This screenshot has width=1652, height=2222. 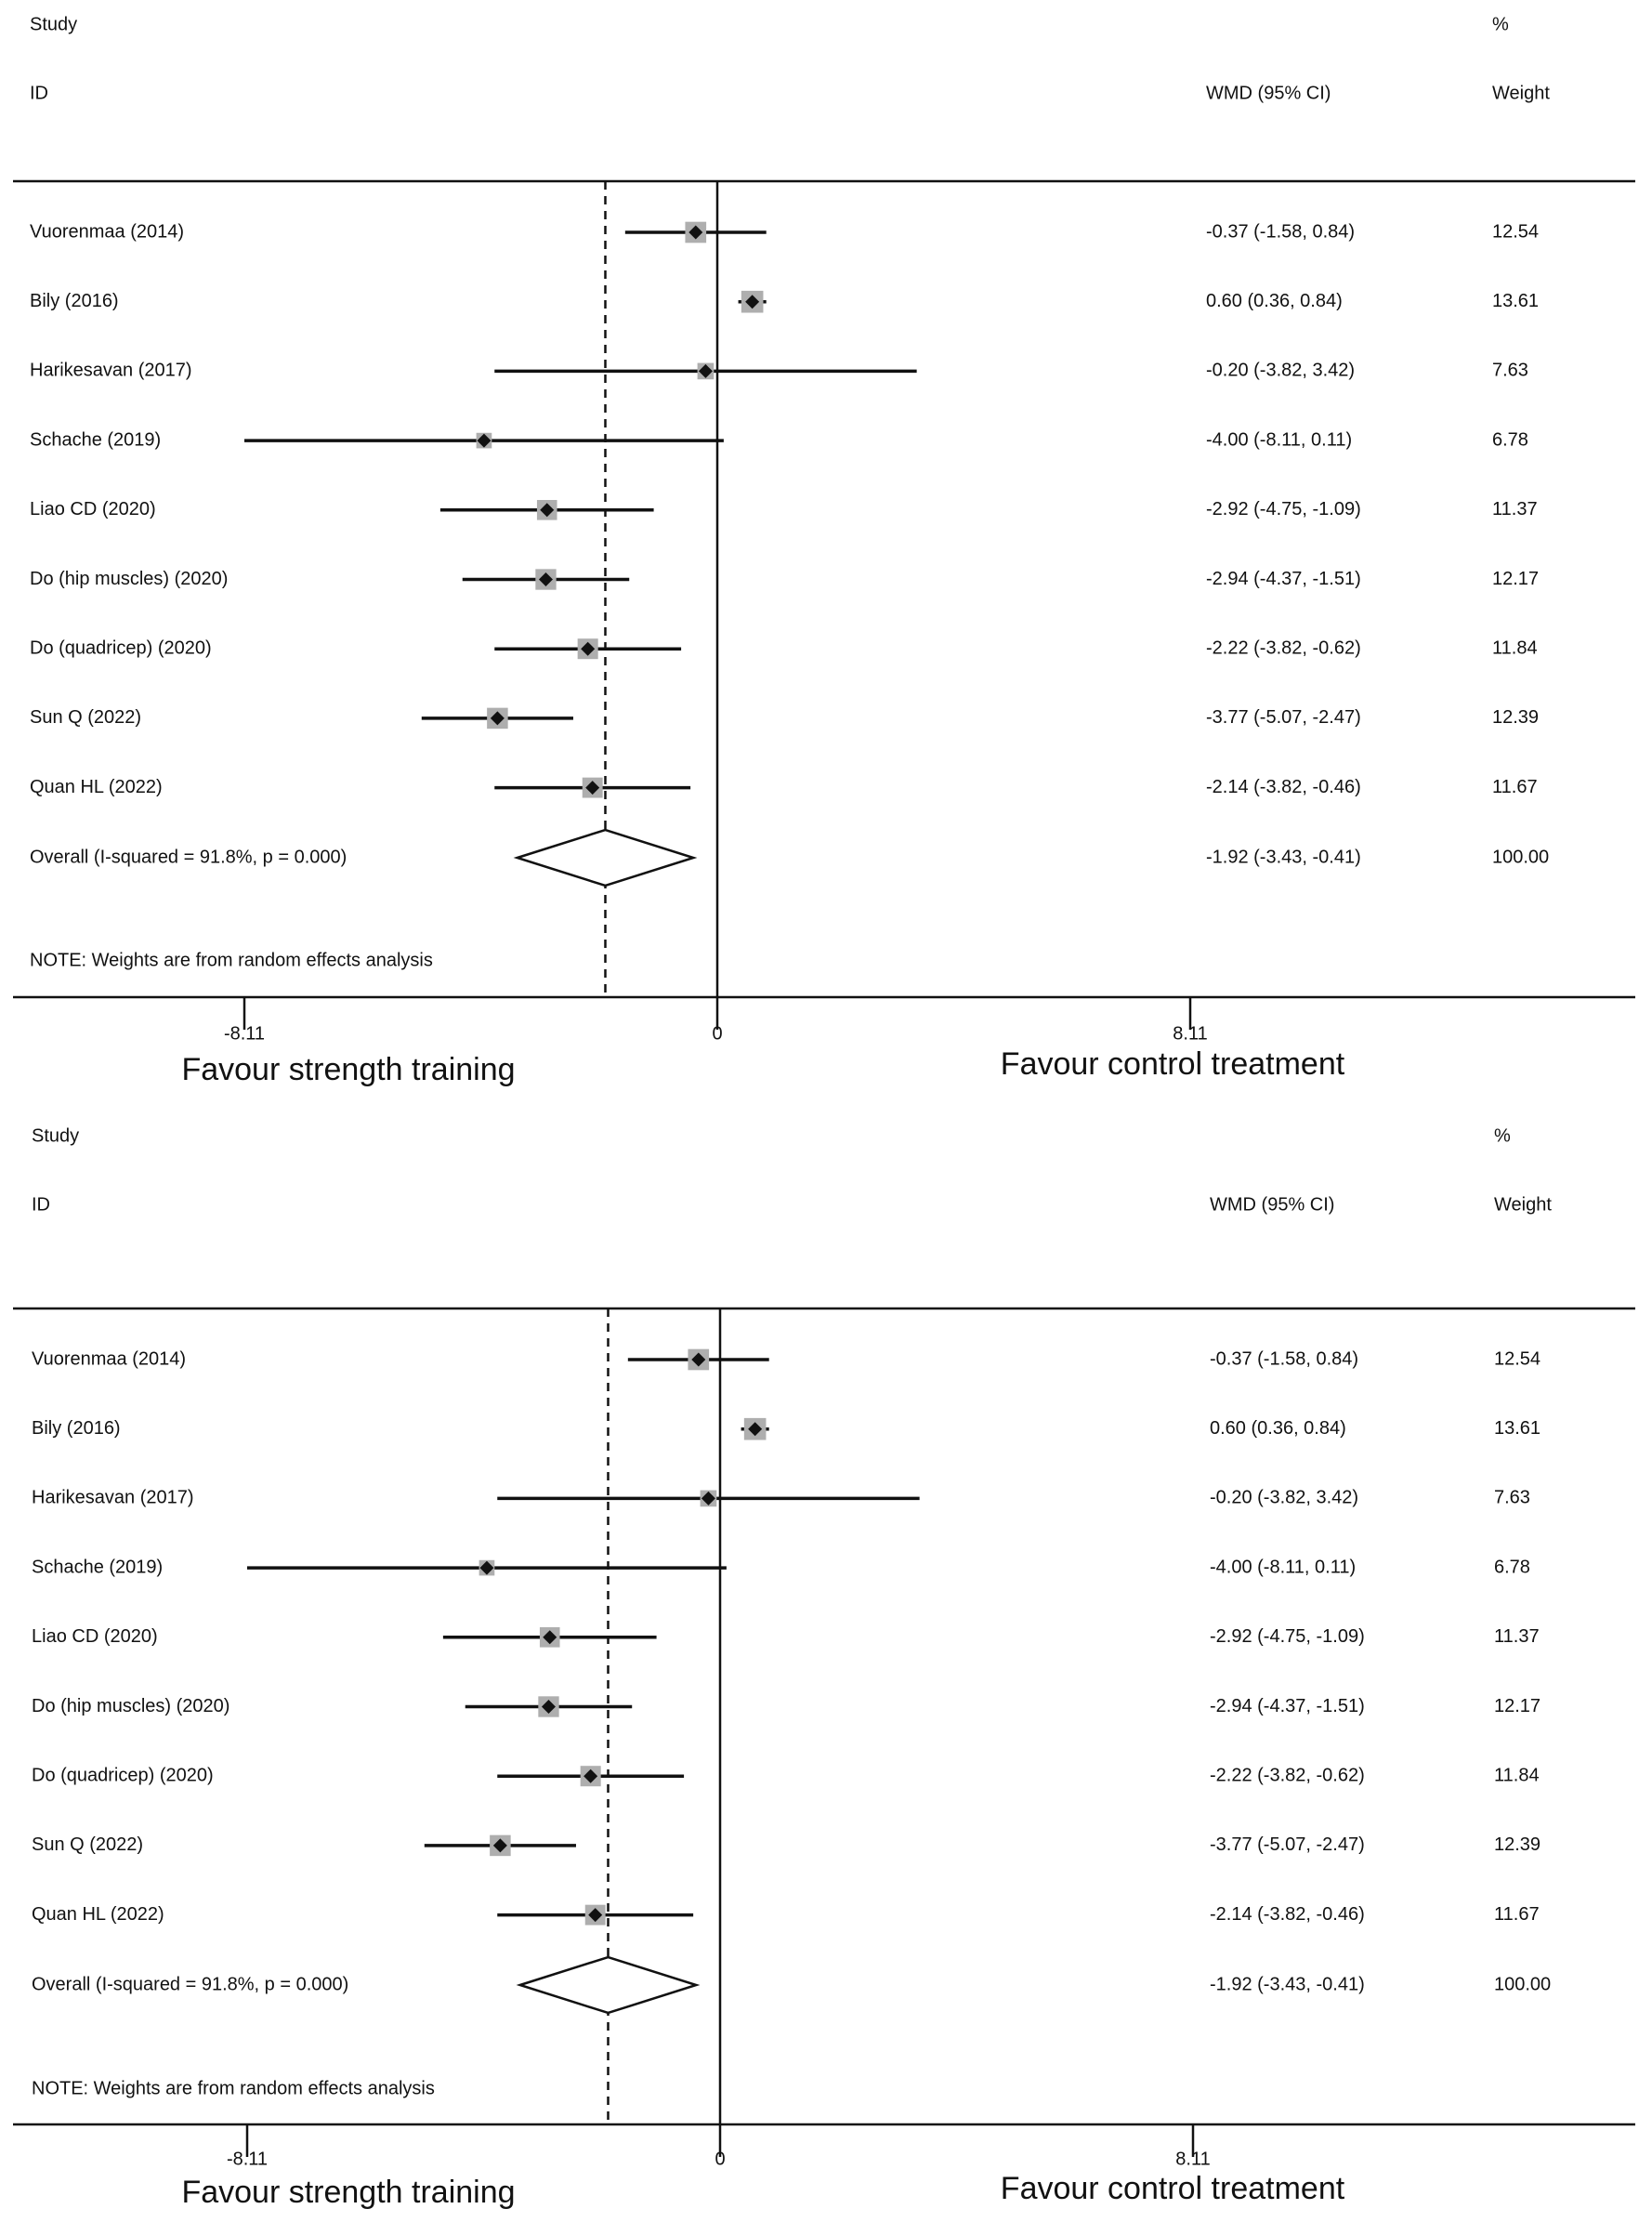 I want to click on study-label: Do (hip muscles) (2020), so click(x=129, y=579).